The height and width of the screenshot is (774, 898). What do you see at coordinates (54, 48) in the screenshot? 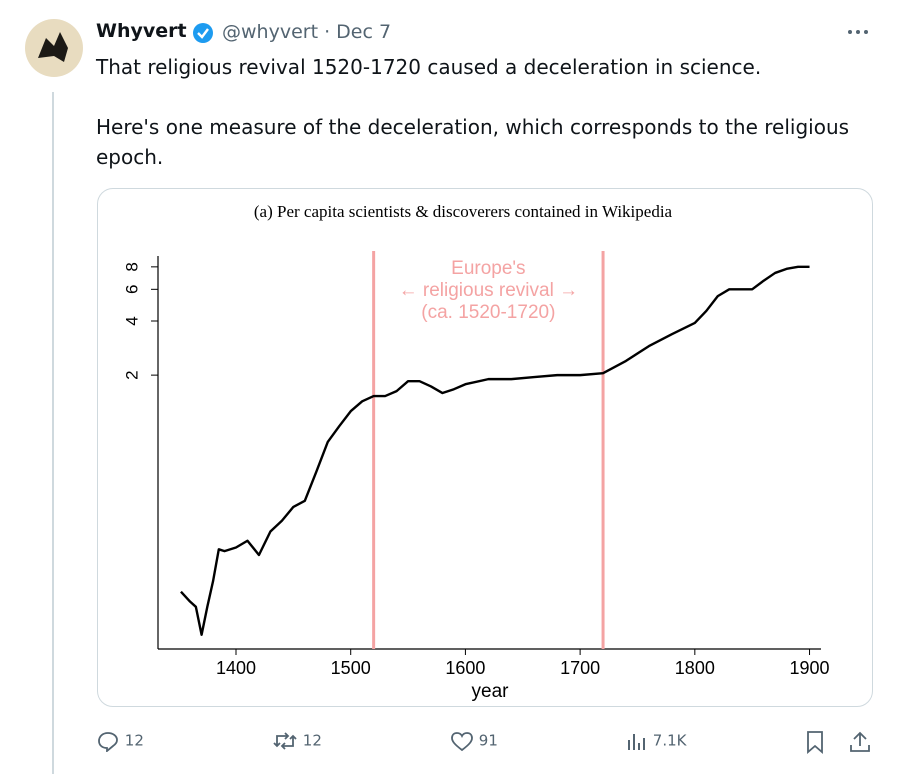
I see `avatar` at bounding box center [54, 48].